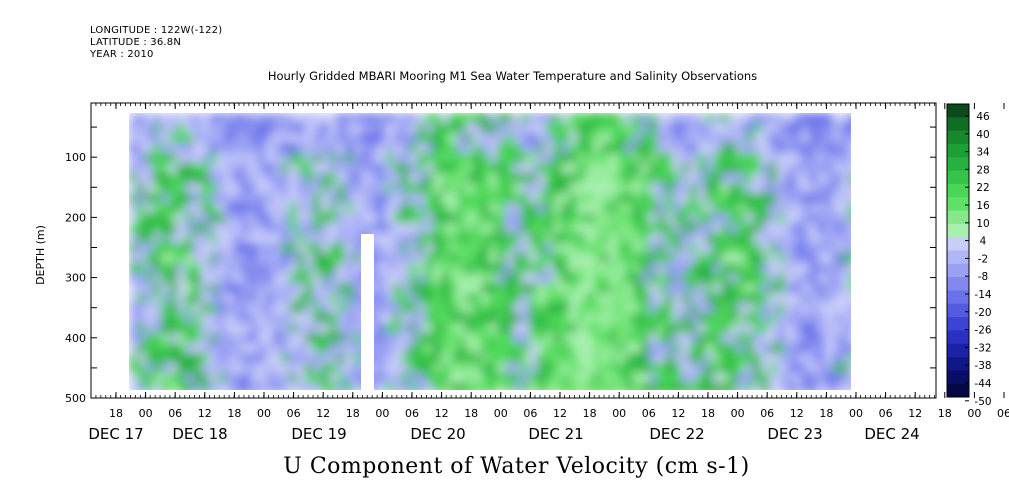  I want to click on y-tick-label: 200, so click(75, 217).